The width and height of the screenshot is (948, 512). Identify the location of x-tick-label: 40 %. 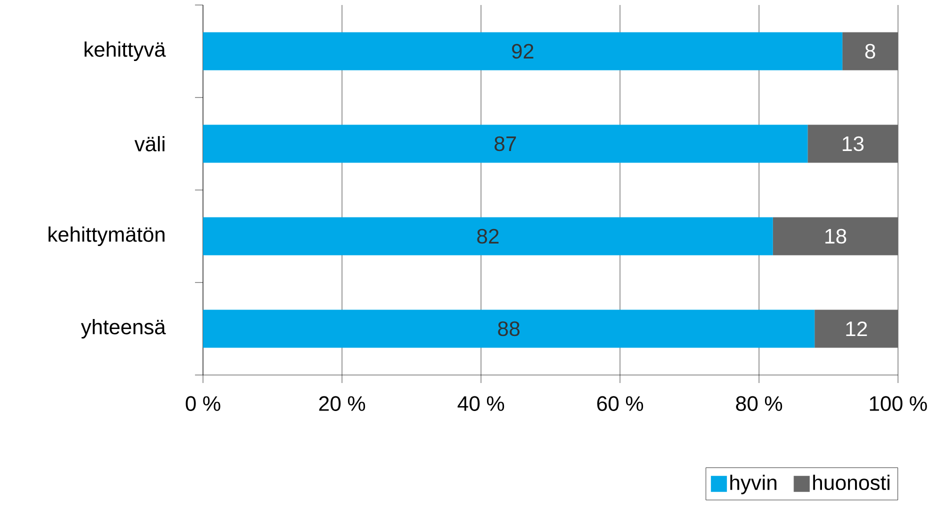
(481, 403).